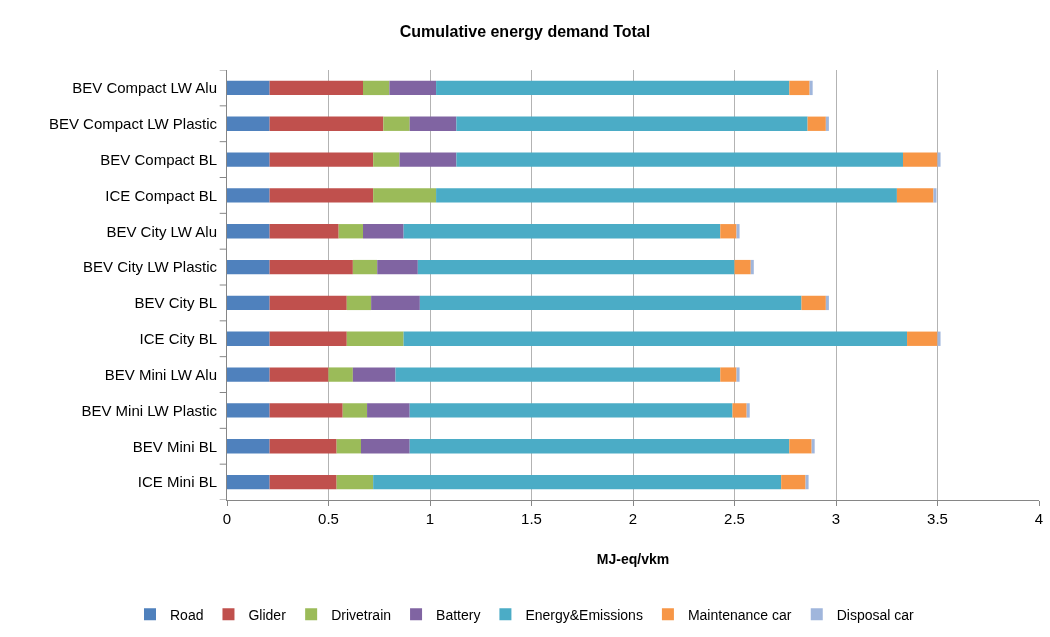  Describe the element at coordinates (430, 518) in the screenshot. I see `x-tick-label: 1` at that location.